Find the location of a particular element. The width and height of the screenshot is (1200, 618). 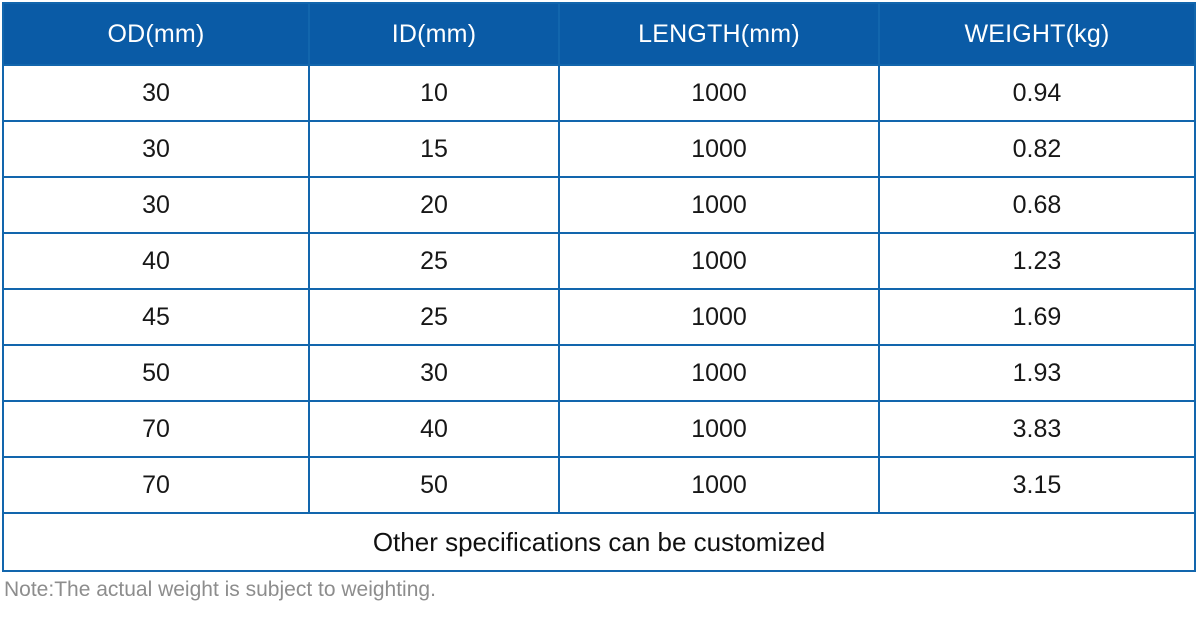

table-row: 40 25 1000 1.23 is located at coordinates (599, 261).